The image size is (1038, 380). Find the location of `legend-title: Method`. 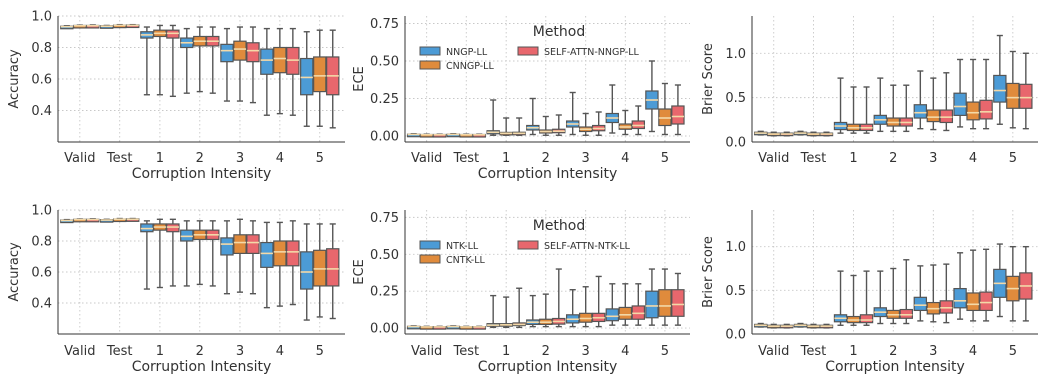

legend-title: Method is located at coordinates (559, 226).